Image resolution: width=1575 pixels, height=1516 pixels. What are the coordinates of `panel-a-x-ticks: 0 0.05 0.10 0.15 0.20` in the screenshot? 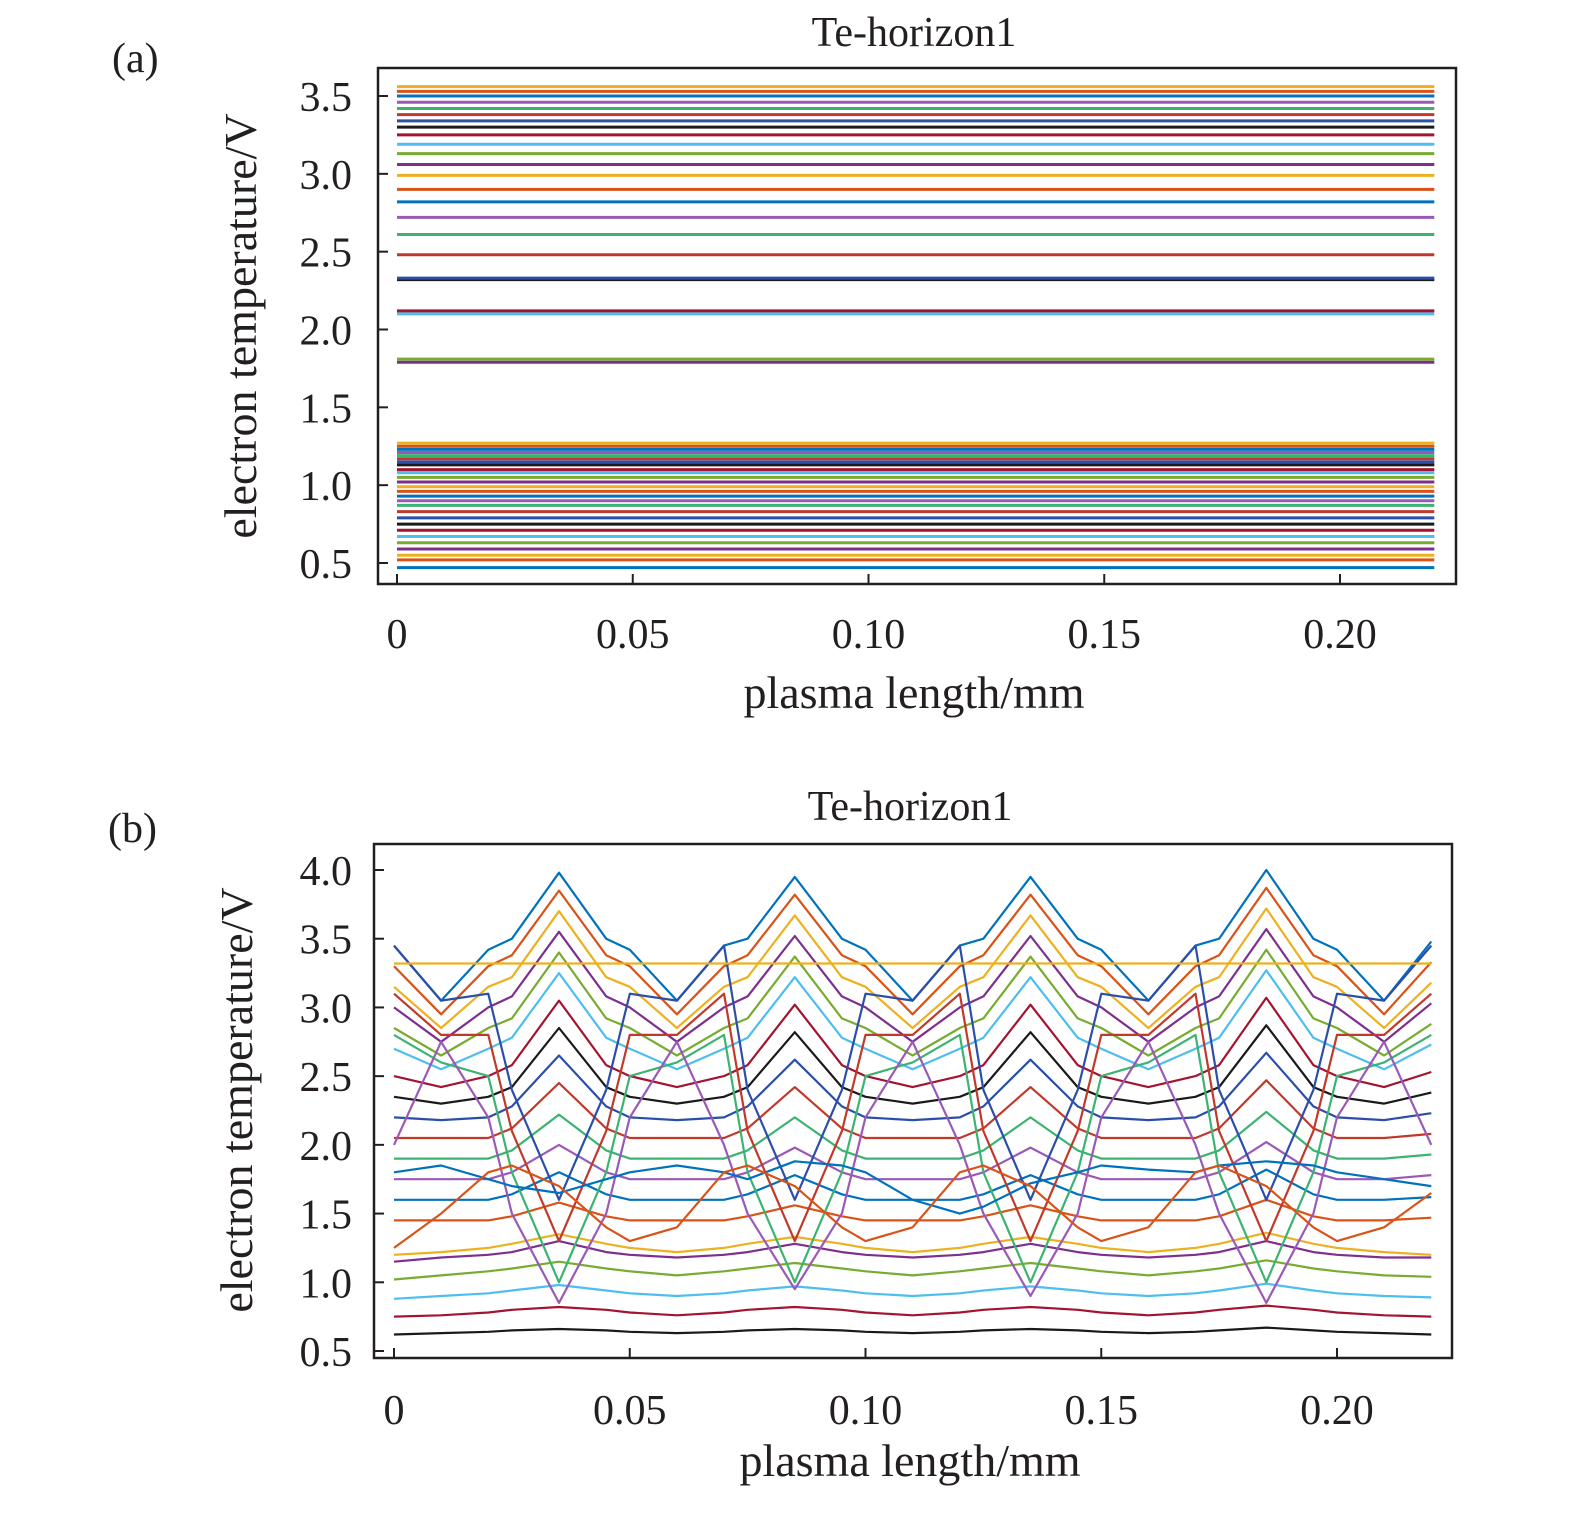 It's located at (882, 616).